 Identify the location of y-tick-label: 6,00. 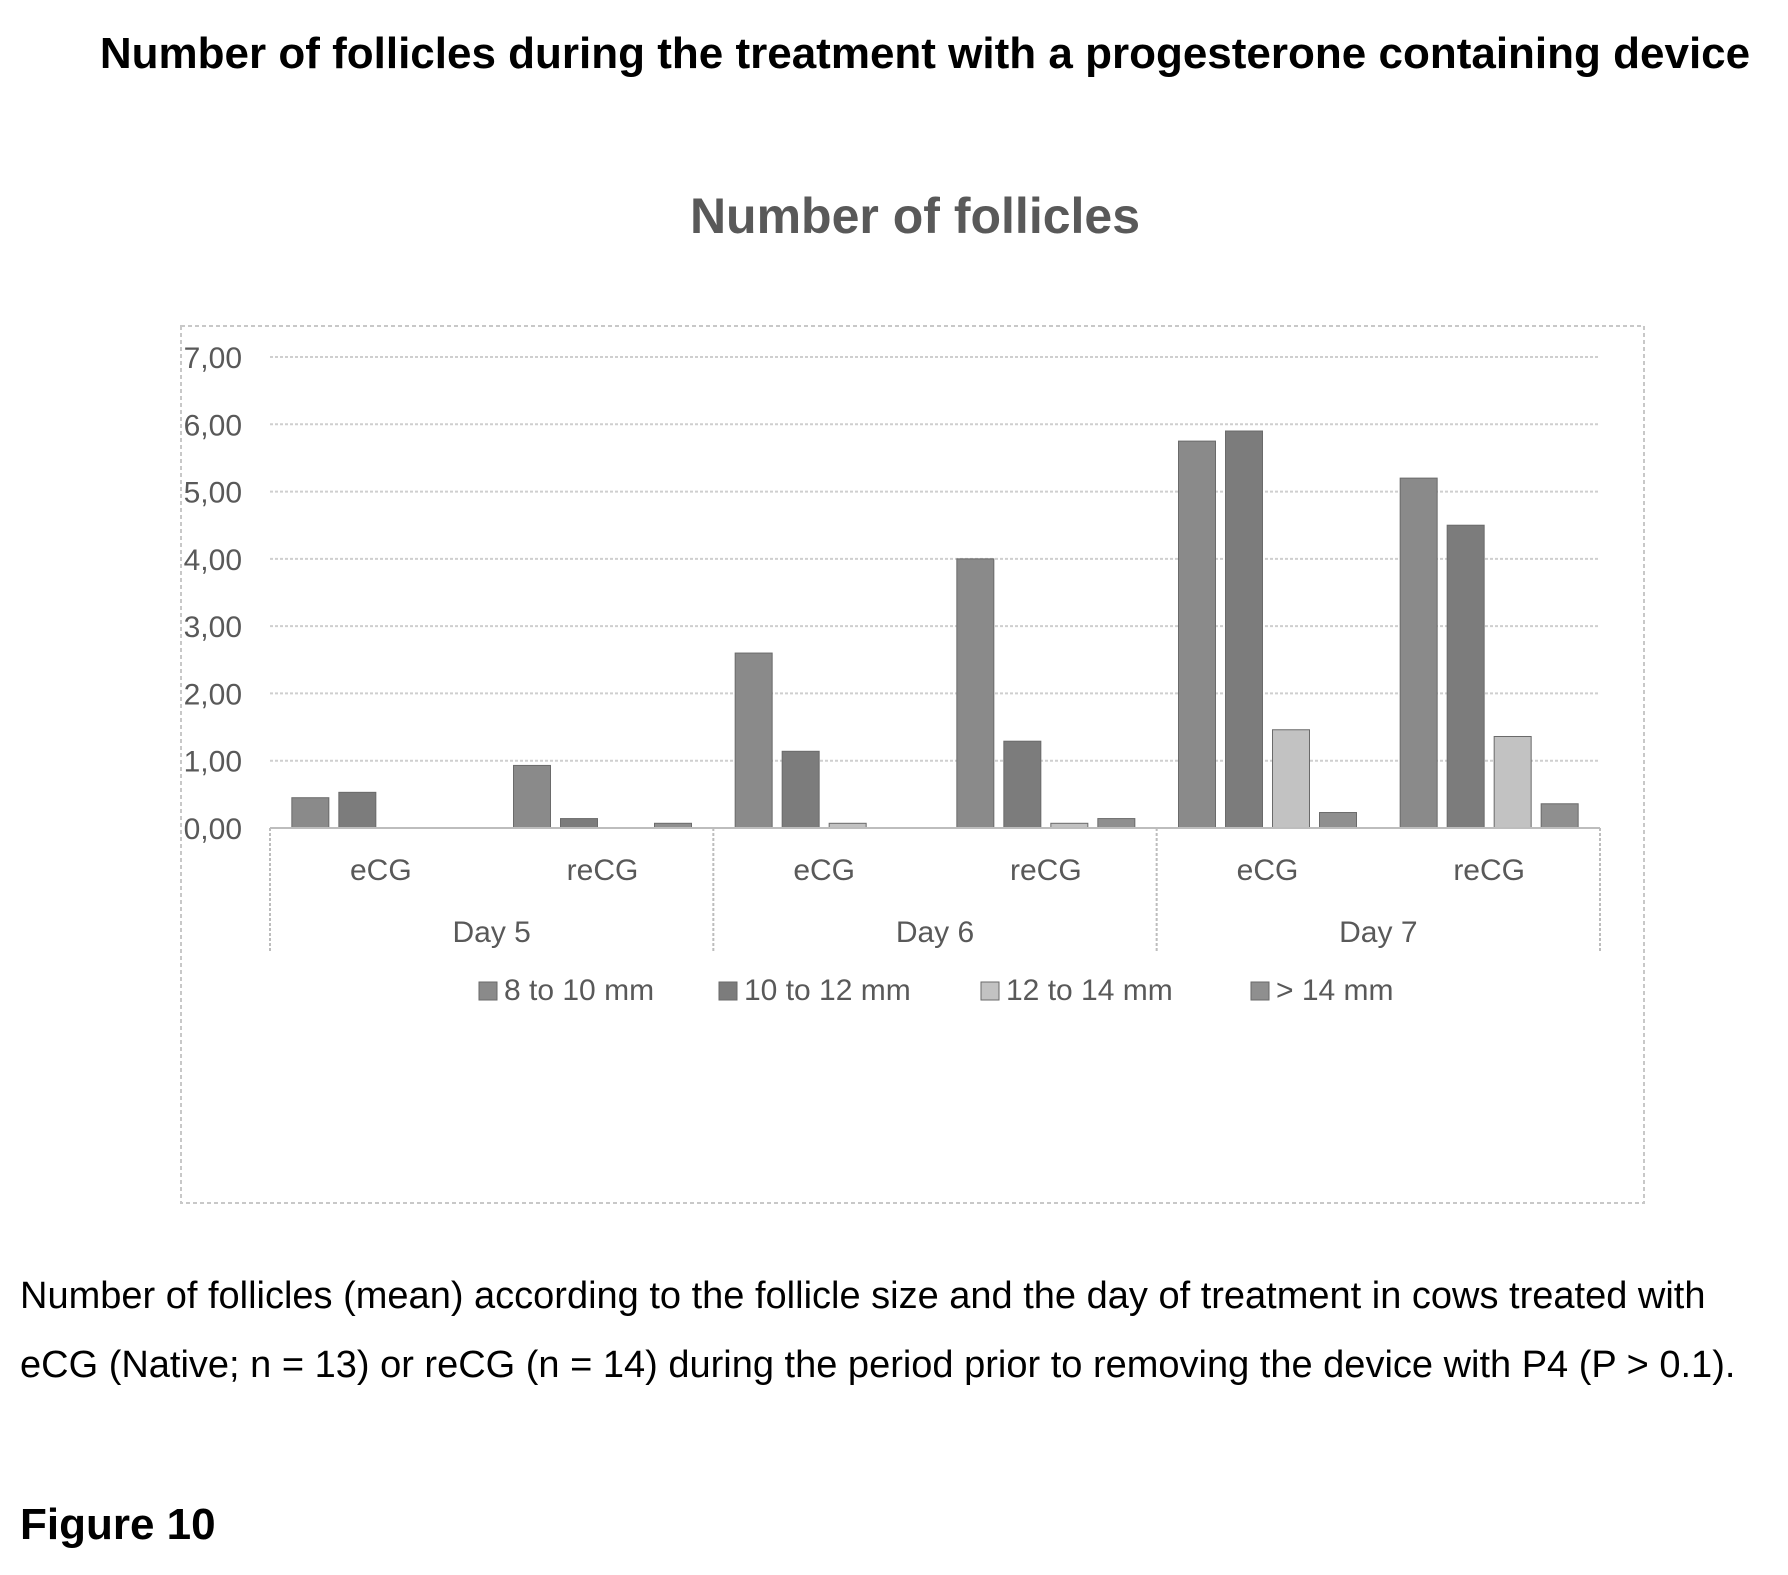
(213, 425).